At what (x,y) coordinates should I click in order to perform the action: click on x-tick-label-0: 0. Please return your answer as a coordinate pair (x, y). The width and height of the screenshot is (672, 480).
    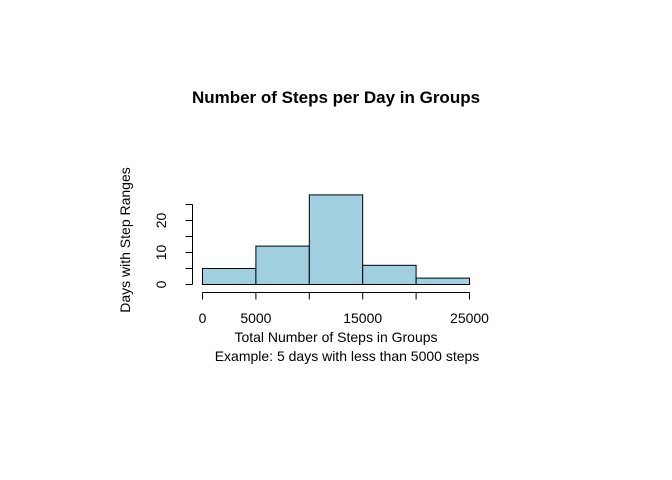
    Looking at the image, I should click on (203, 318).